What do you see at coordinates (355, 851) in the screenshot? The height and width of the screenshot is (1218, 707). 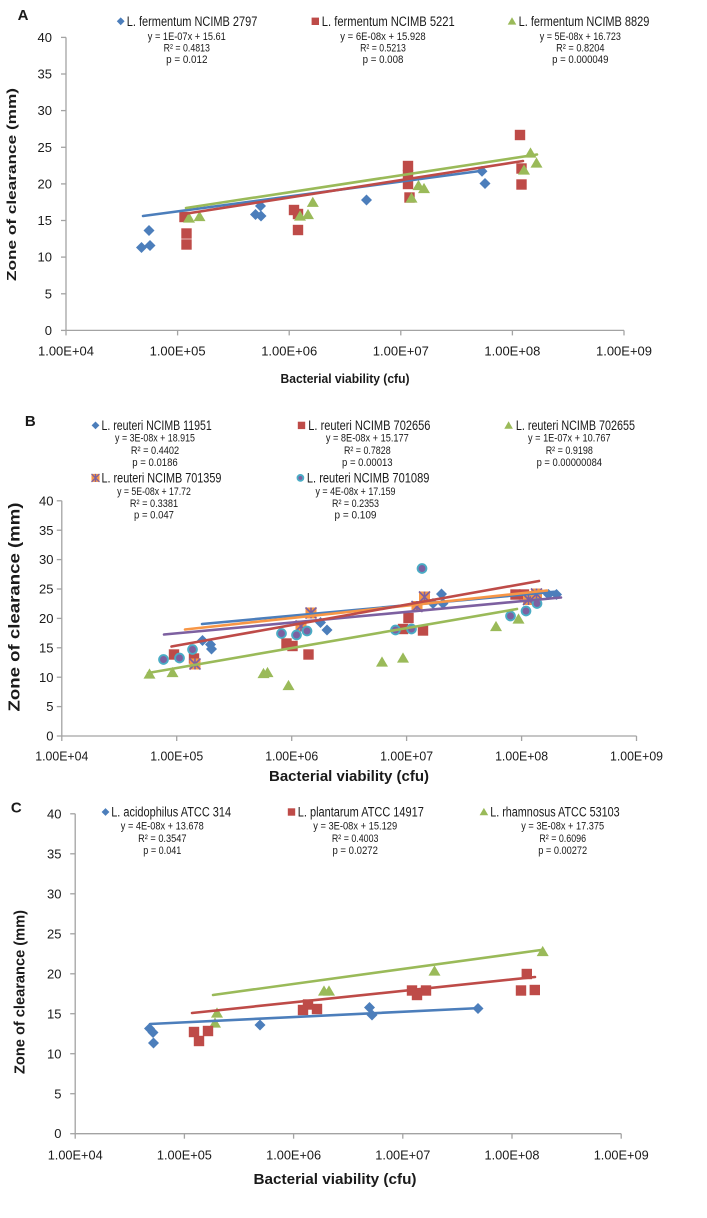 I see `svg-text: p = 0.0272` at bounding box center [355, 851].